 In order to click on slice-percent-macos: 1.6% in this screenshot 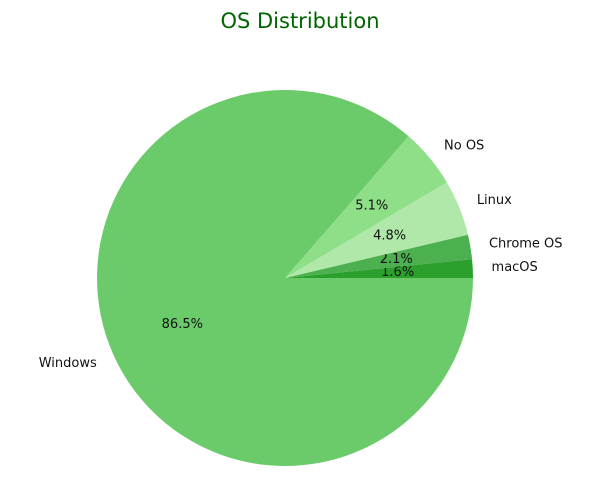, I will do `click(397, 272)`.